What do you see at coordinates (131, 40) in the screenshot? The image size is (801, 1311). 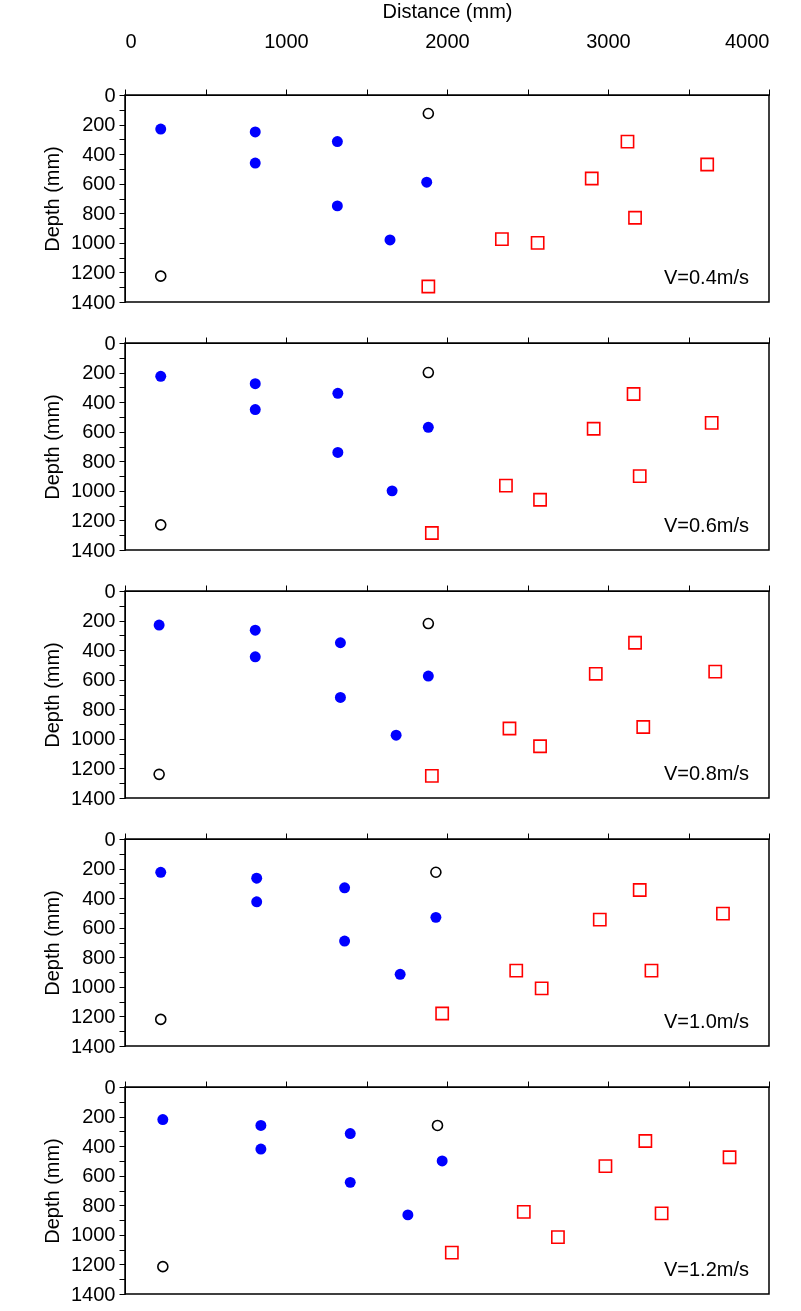 I see `x-tick-label: 0` at bounding box center [131, 40].